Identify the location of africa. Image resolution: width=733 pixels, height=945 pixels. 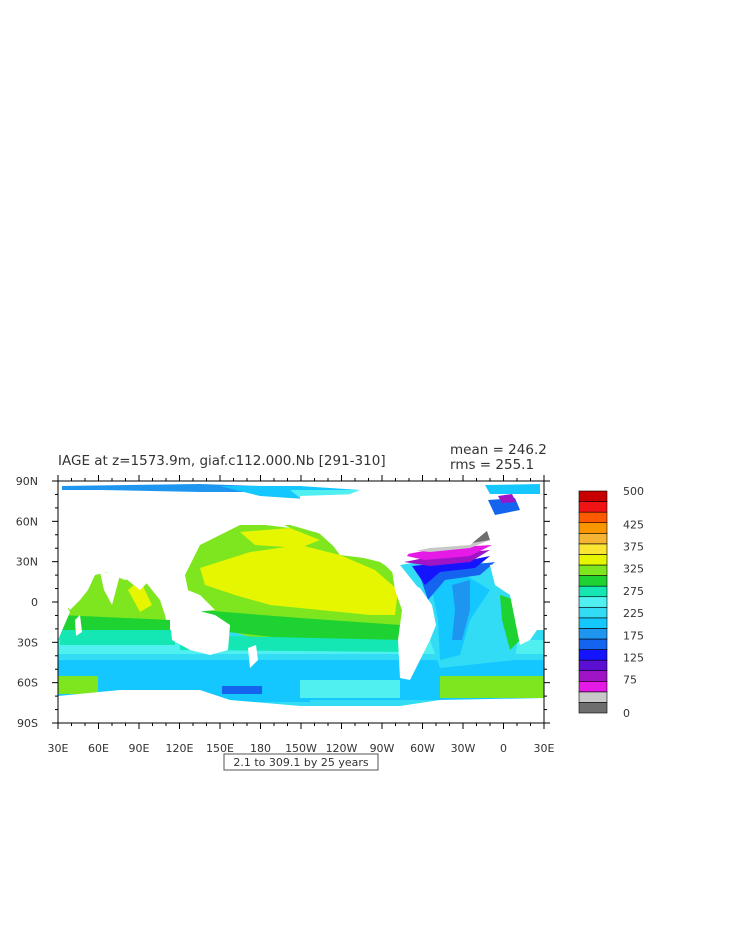
(517, 602).